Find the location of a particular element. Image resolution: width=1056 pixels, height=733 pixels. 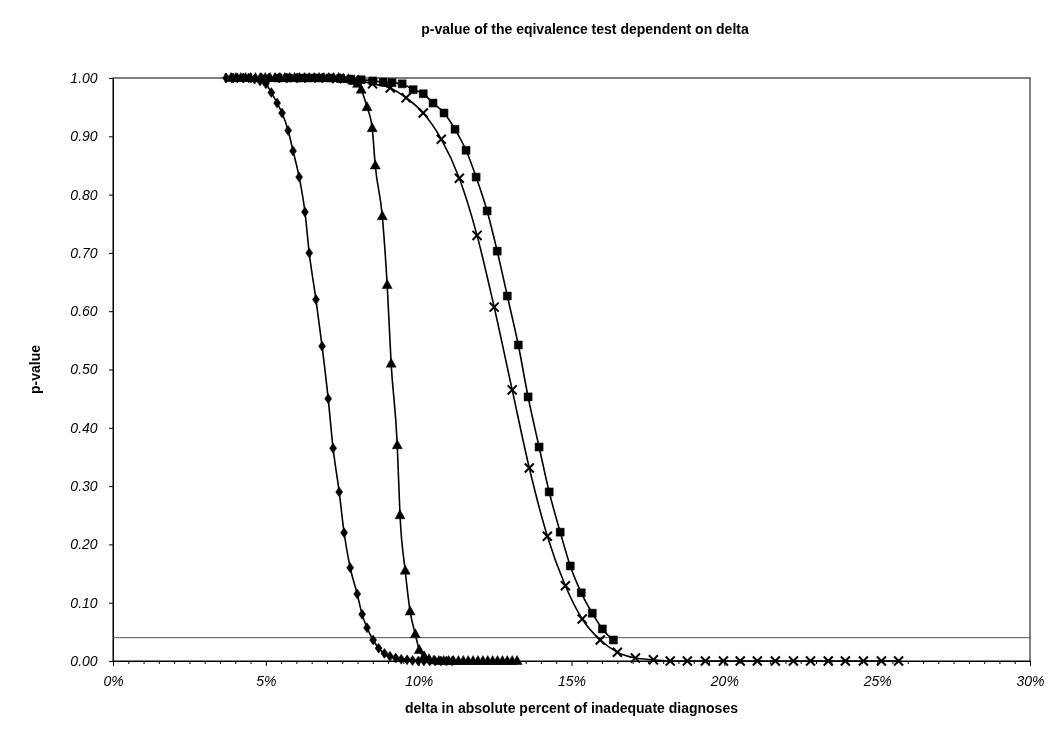

y-axis-title: p-value is located at coordinates (35, 369).